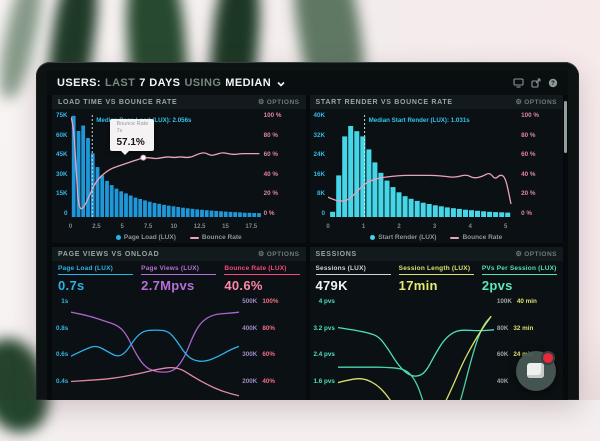 This screenshot has width=600, height=441. Describe the element at coordinates (420, 120) in the screenshot. I see `median-label: Median Start Render (LUX): 1.031s` at that location.